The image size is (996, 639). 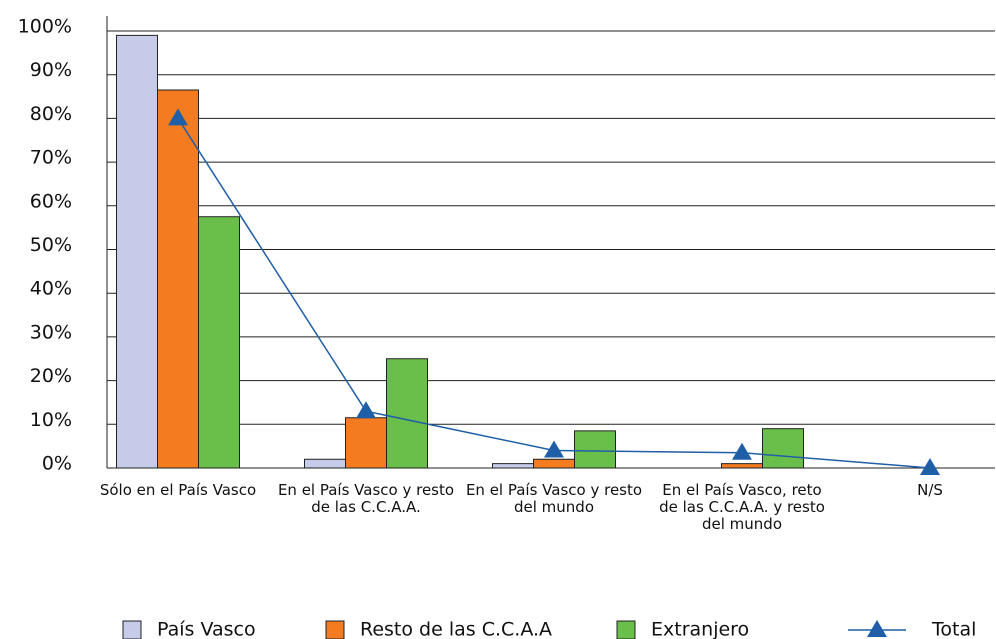 What do you see at coordinates (51, 376) in the screenshot?
I see `y-tick-label: 20%` at bounding box center [51, 376].